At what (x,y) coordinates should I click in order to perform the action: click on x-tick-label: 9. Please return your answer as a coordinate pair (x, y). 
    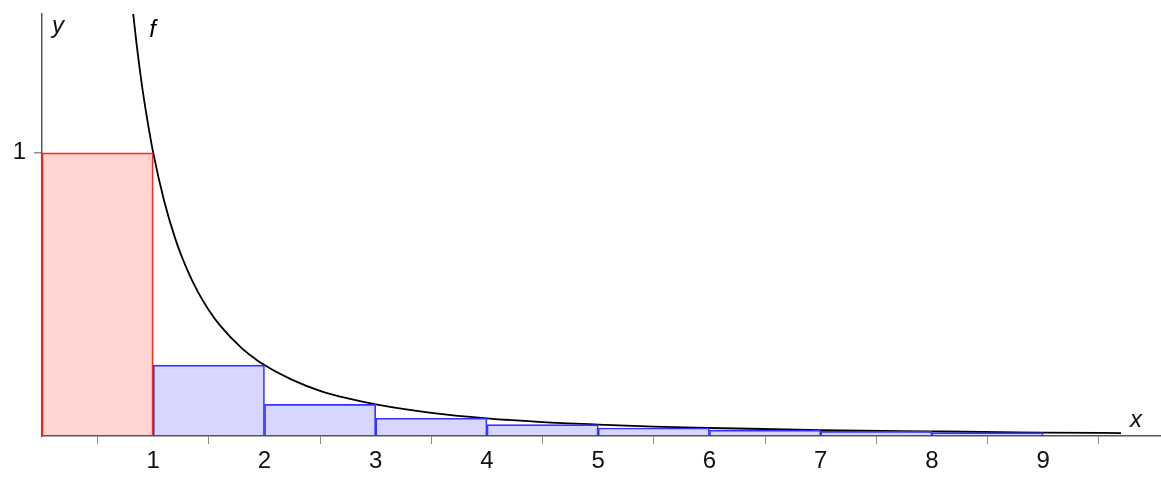
    Looking at the image, I should click on (1043, 460).